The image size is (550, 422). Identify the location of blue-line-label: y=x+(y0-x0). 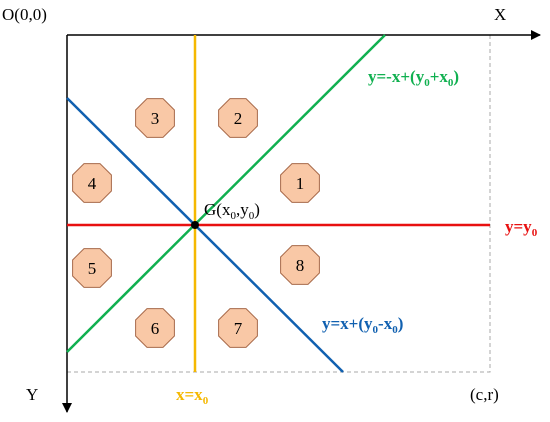
(362, 325).